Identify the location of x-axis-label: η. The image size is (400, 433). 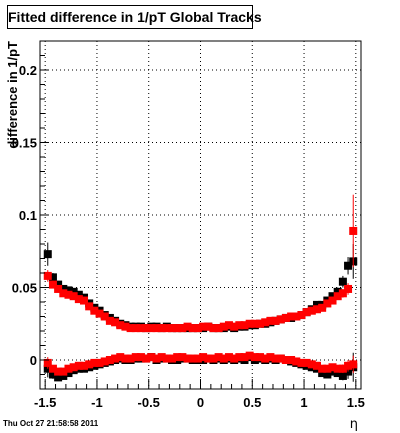
(354, 424).